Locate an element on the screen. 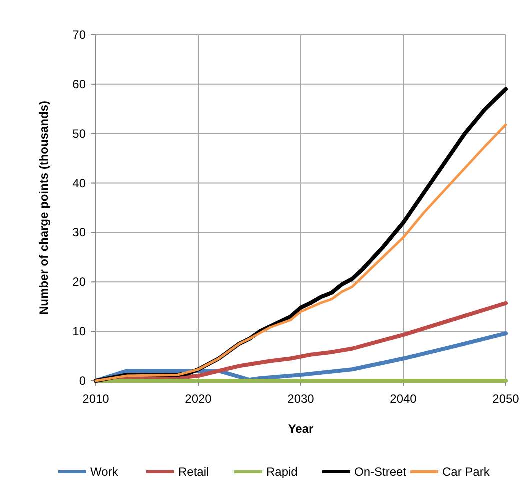 The height and width of the screenshot is (486, 525). y-tick-label: 40 is located at coordinates (79, 183).